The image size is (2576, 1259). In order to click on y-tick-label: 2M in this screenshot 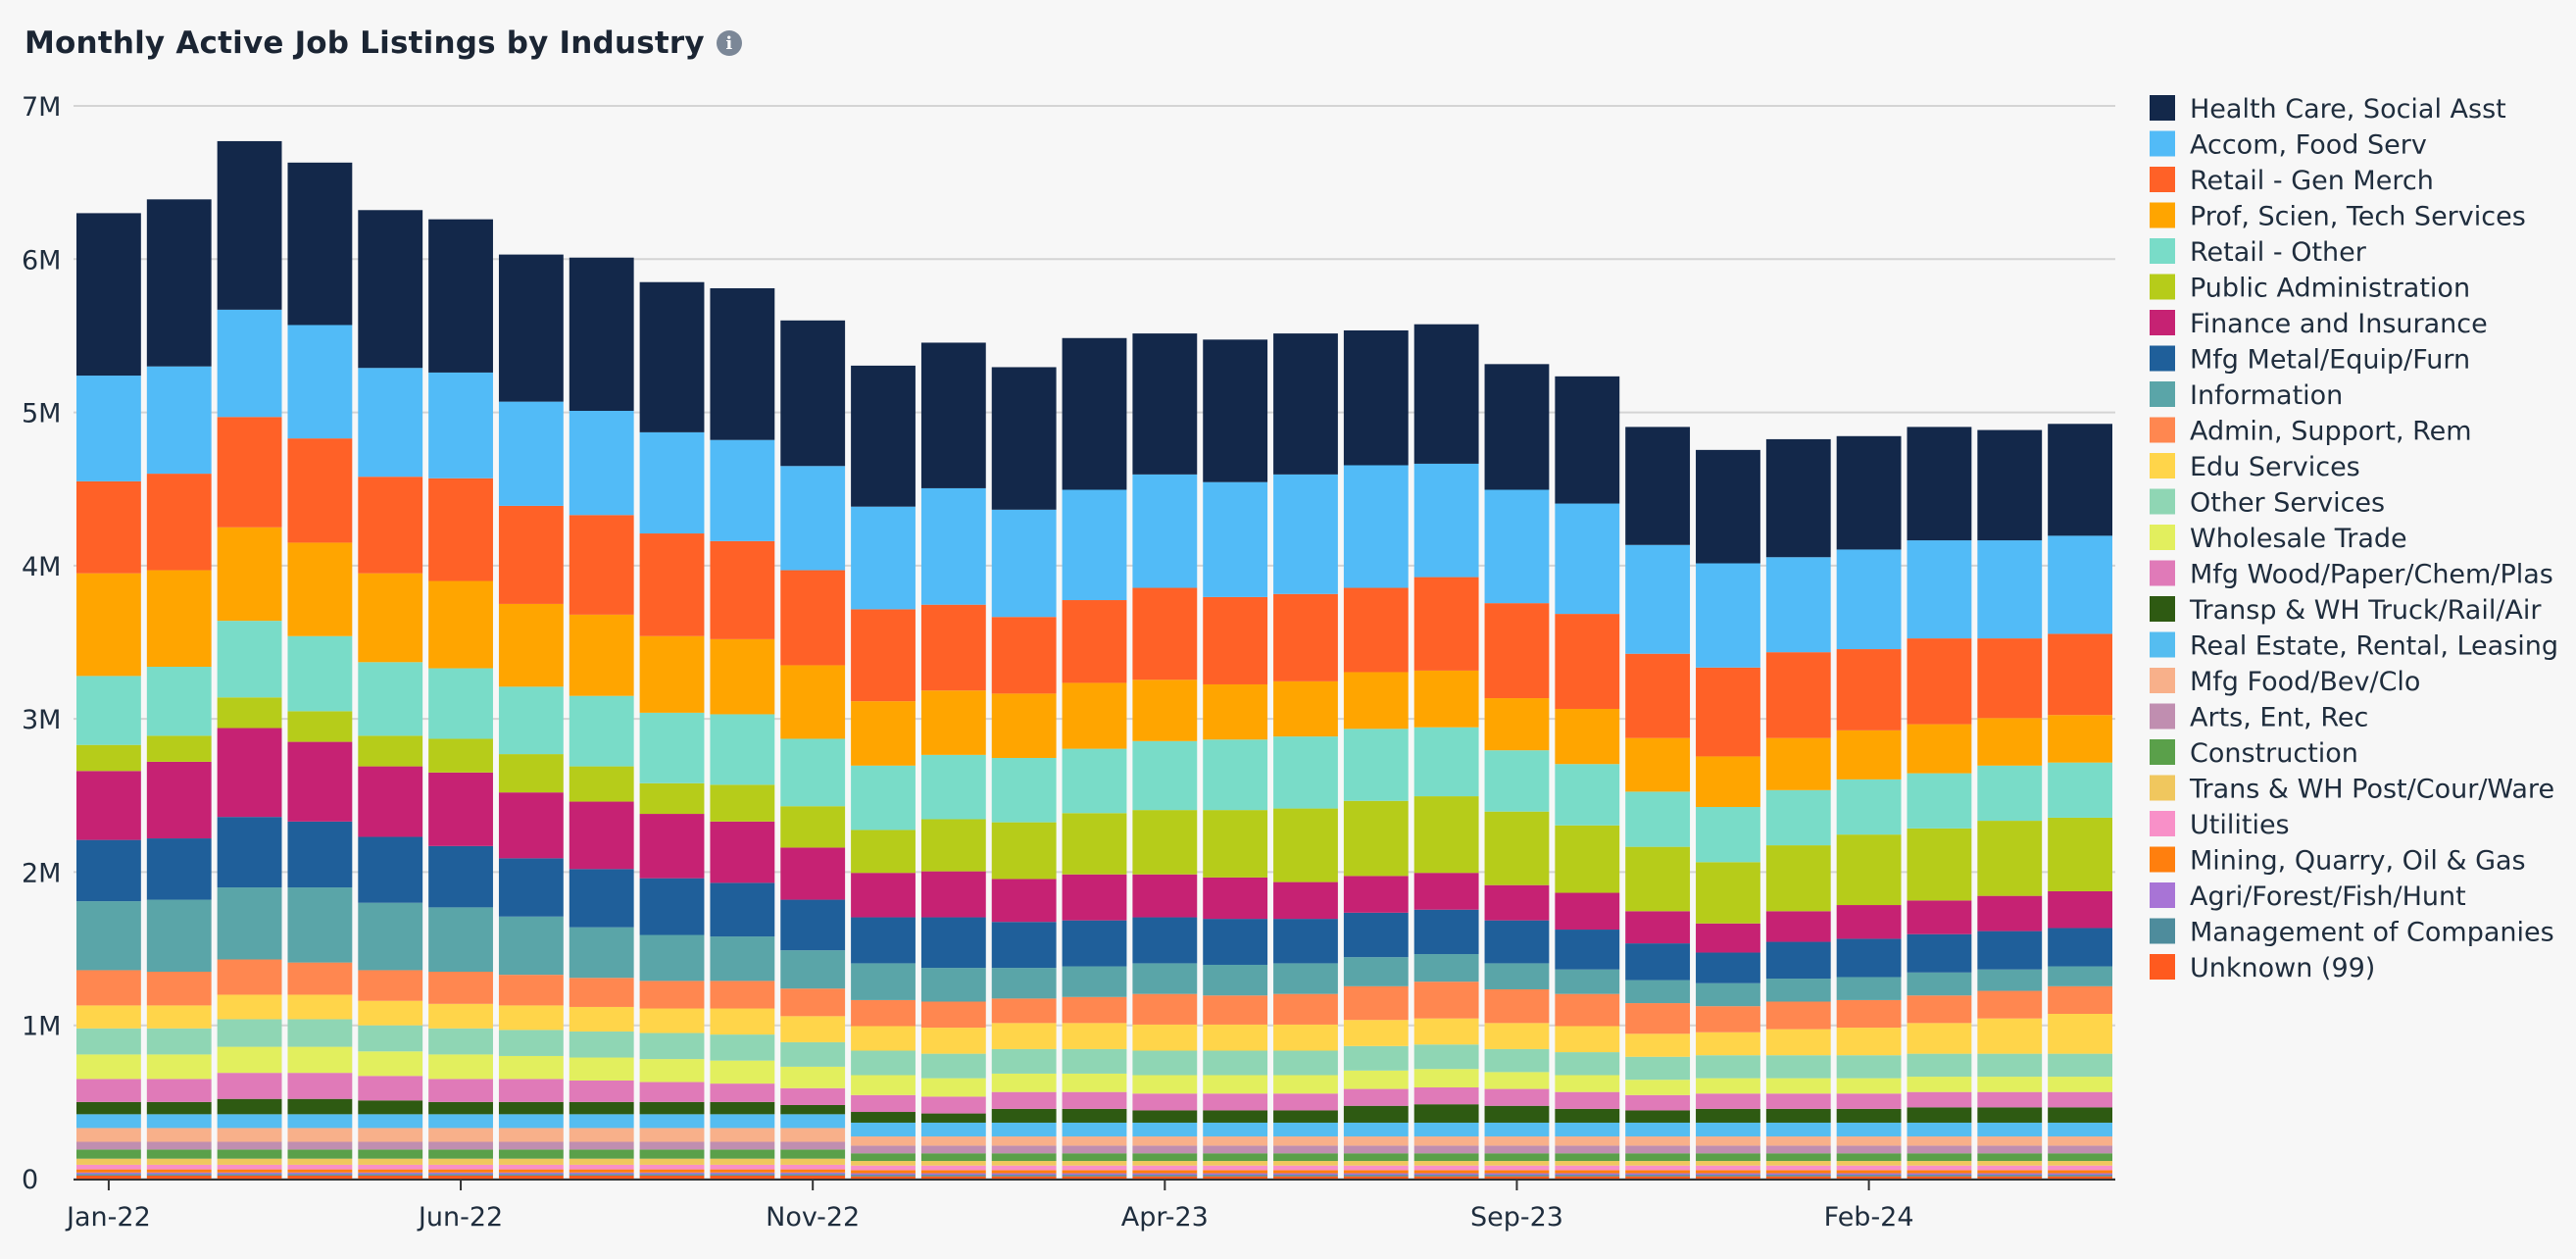, I will do `click(41, 873)`.